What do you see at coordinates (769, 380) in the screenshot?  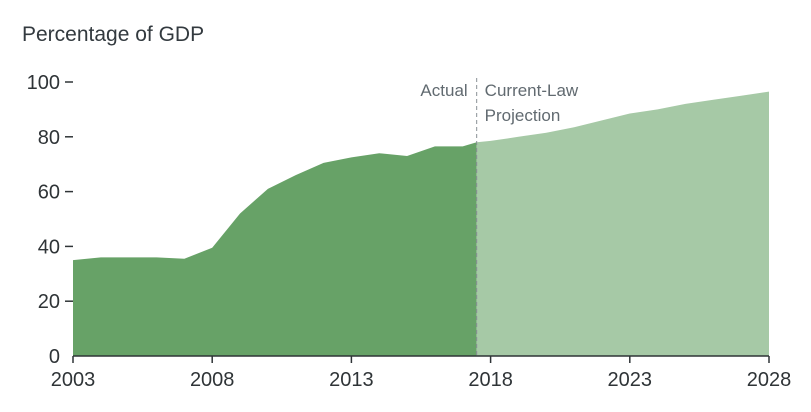 I see `x-tick-label: 2028` at bounding box center [769, 380].